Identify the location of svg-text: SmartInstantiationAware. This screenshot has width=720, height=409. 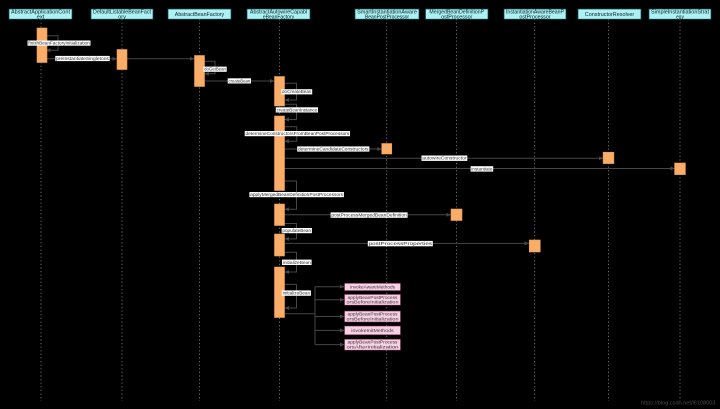
(387, 12).